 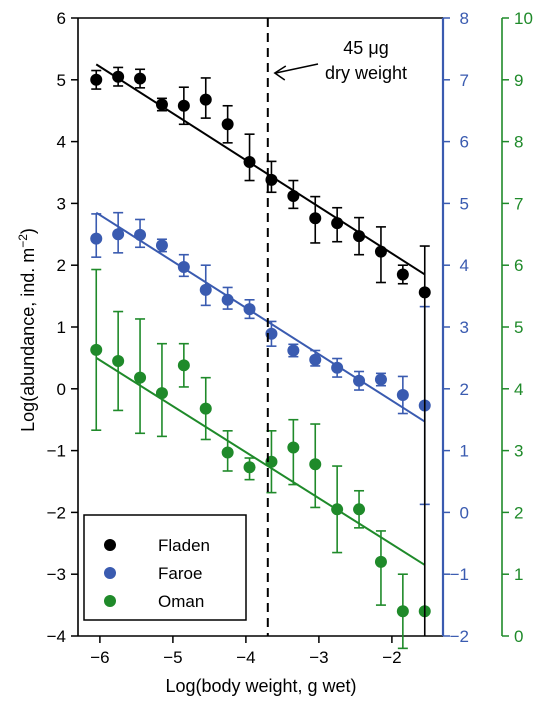 What do you see at coordinates (297, 68) in the screenshot?
I see `annotation-arrow-shaft` at bounding box center [297, 68].